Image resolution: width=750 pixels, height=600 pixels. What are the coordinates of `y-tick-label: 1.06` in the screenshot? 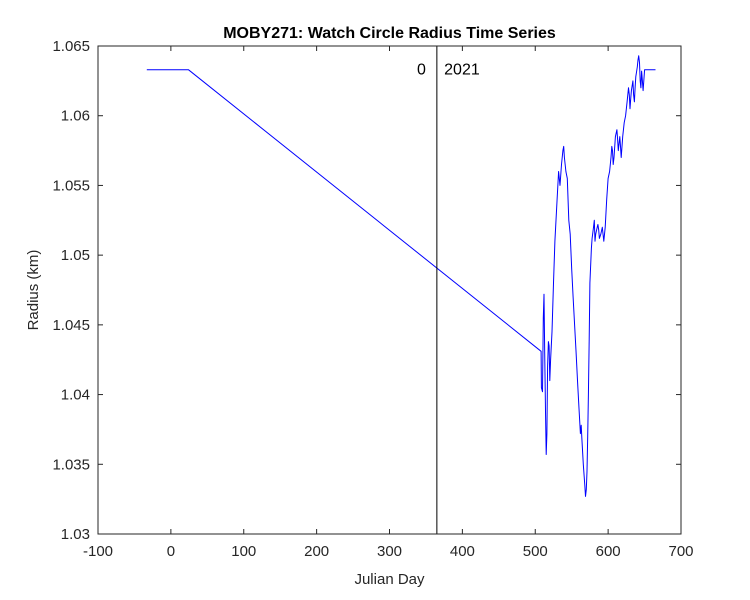 It's located at (75, 116).